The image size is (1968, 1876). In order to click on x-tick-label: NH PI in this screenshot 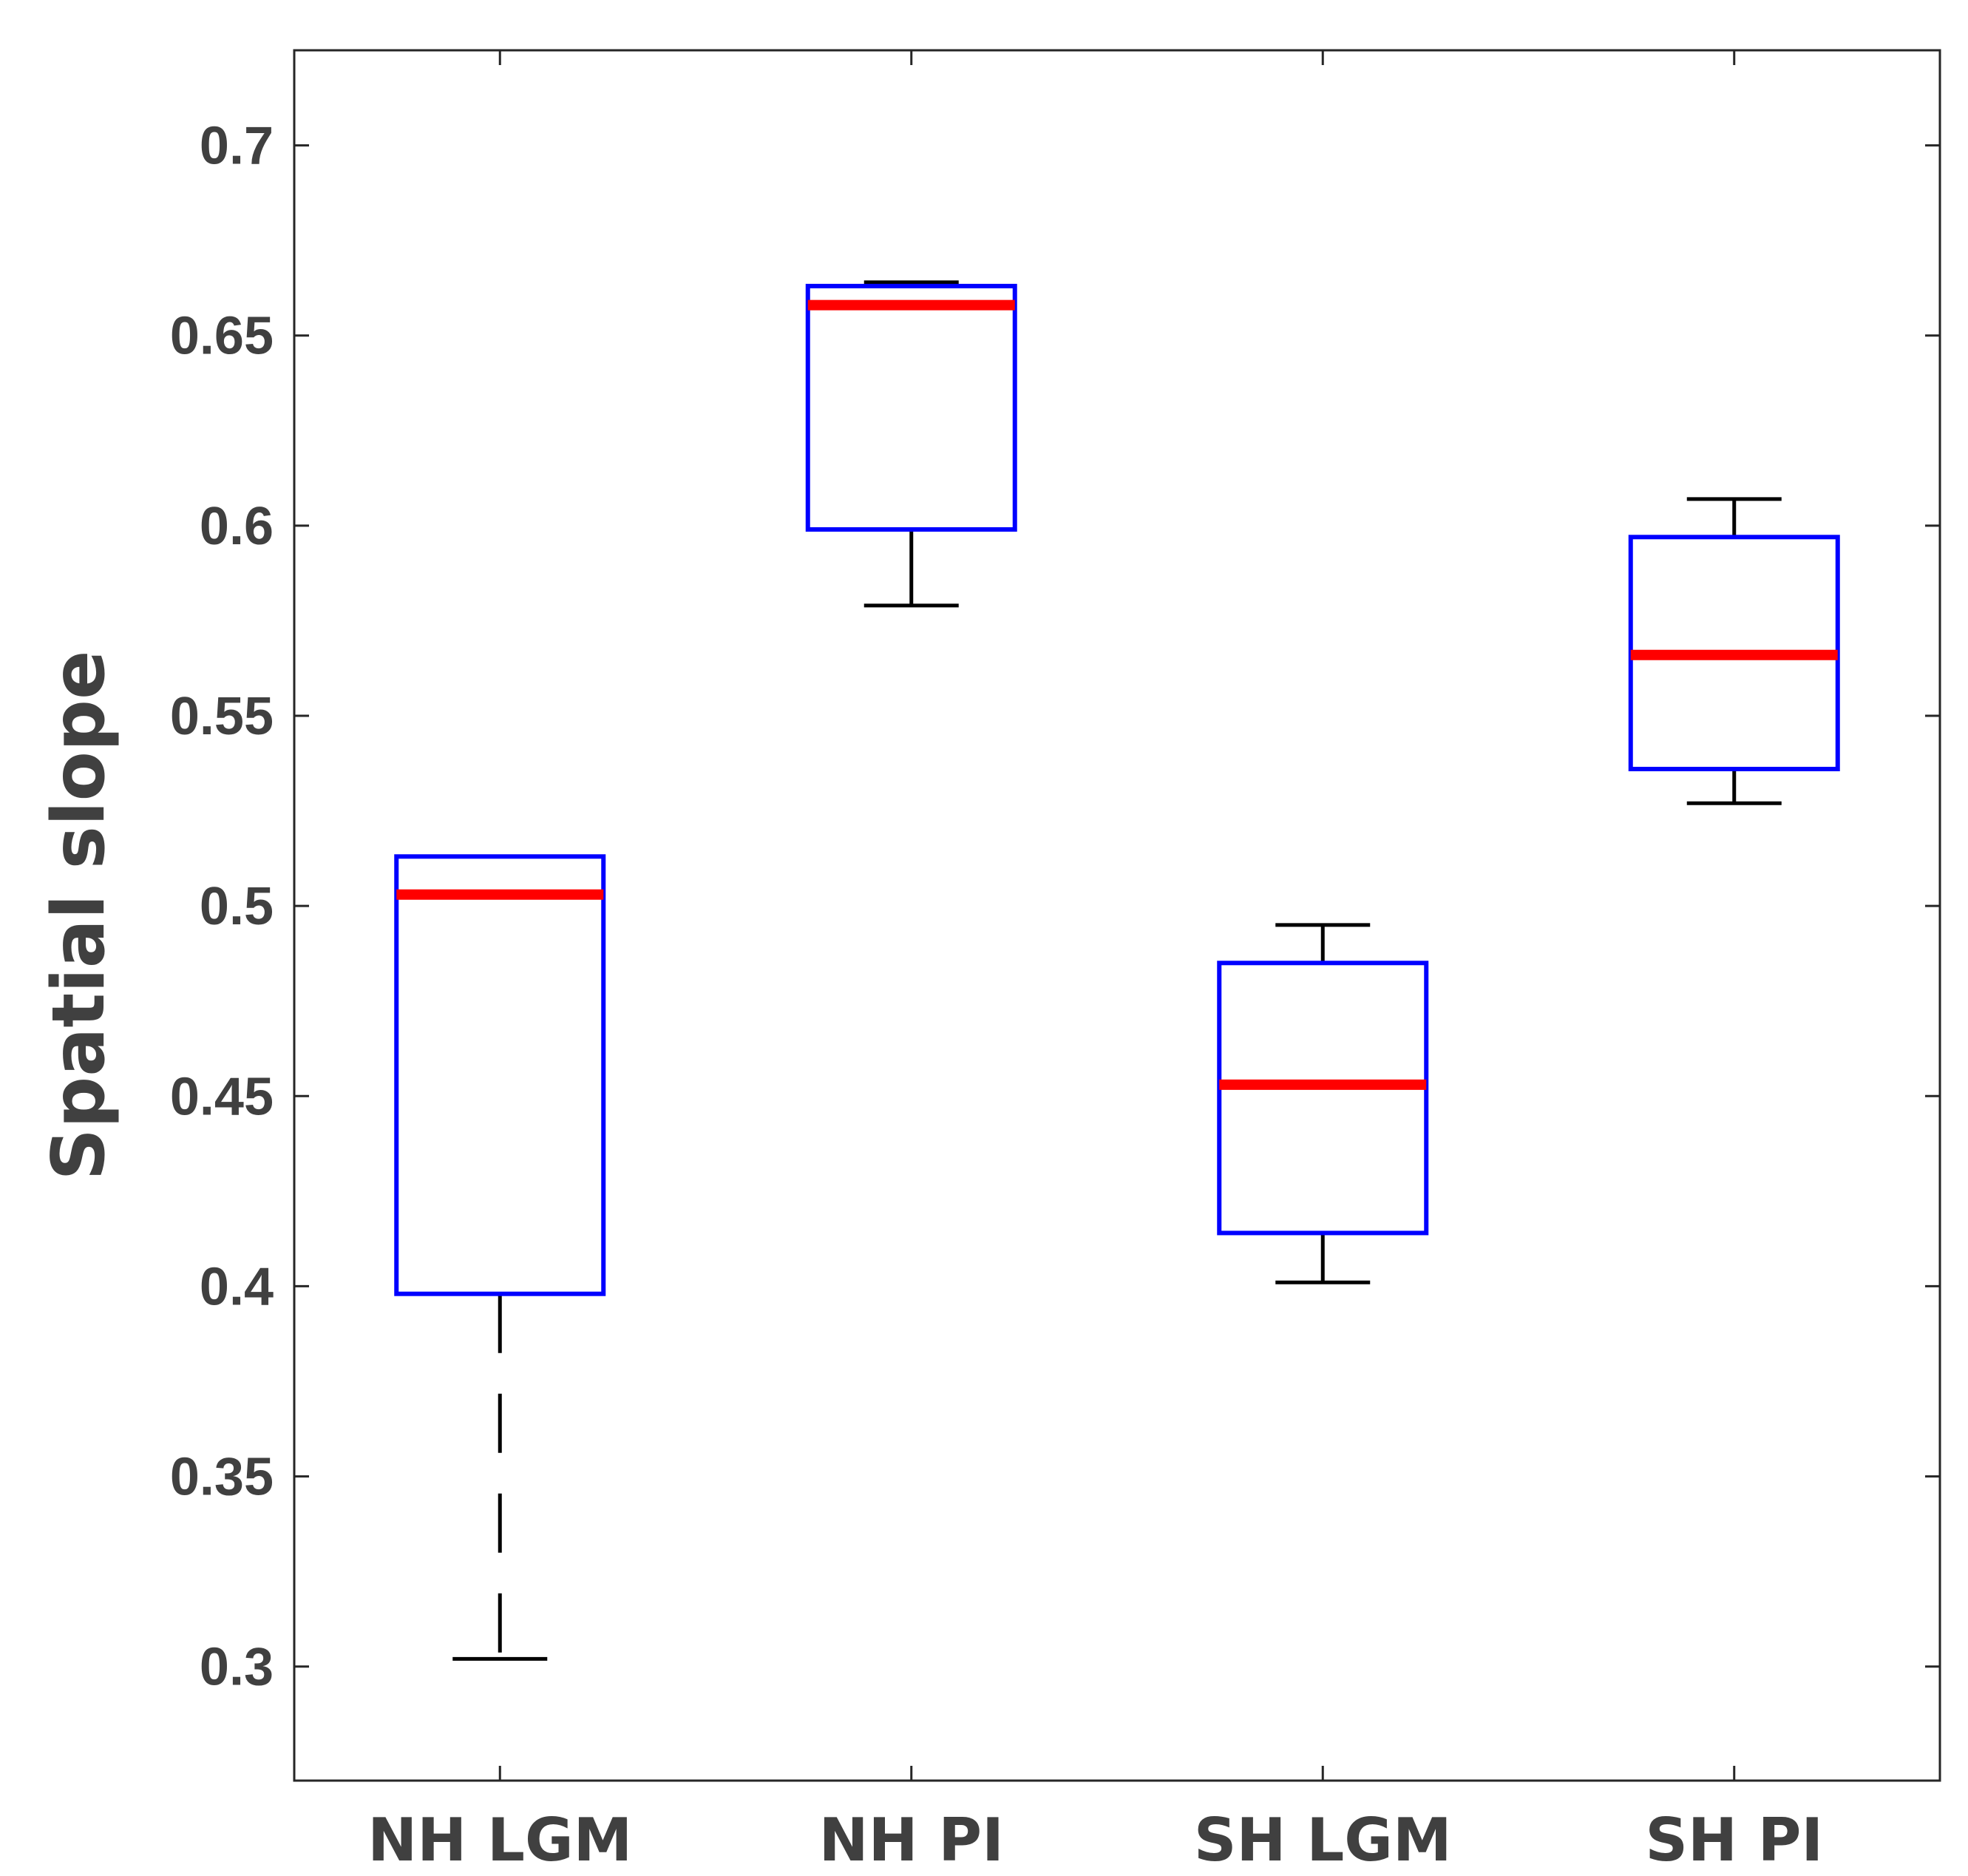, I will do `click(911, 1840)`.